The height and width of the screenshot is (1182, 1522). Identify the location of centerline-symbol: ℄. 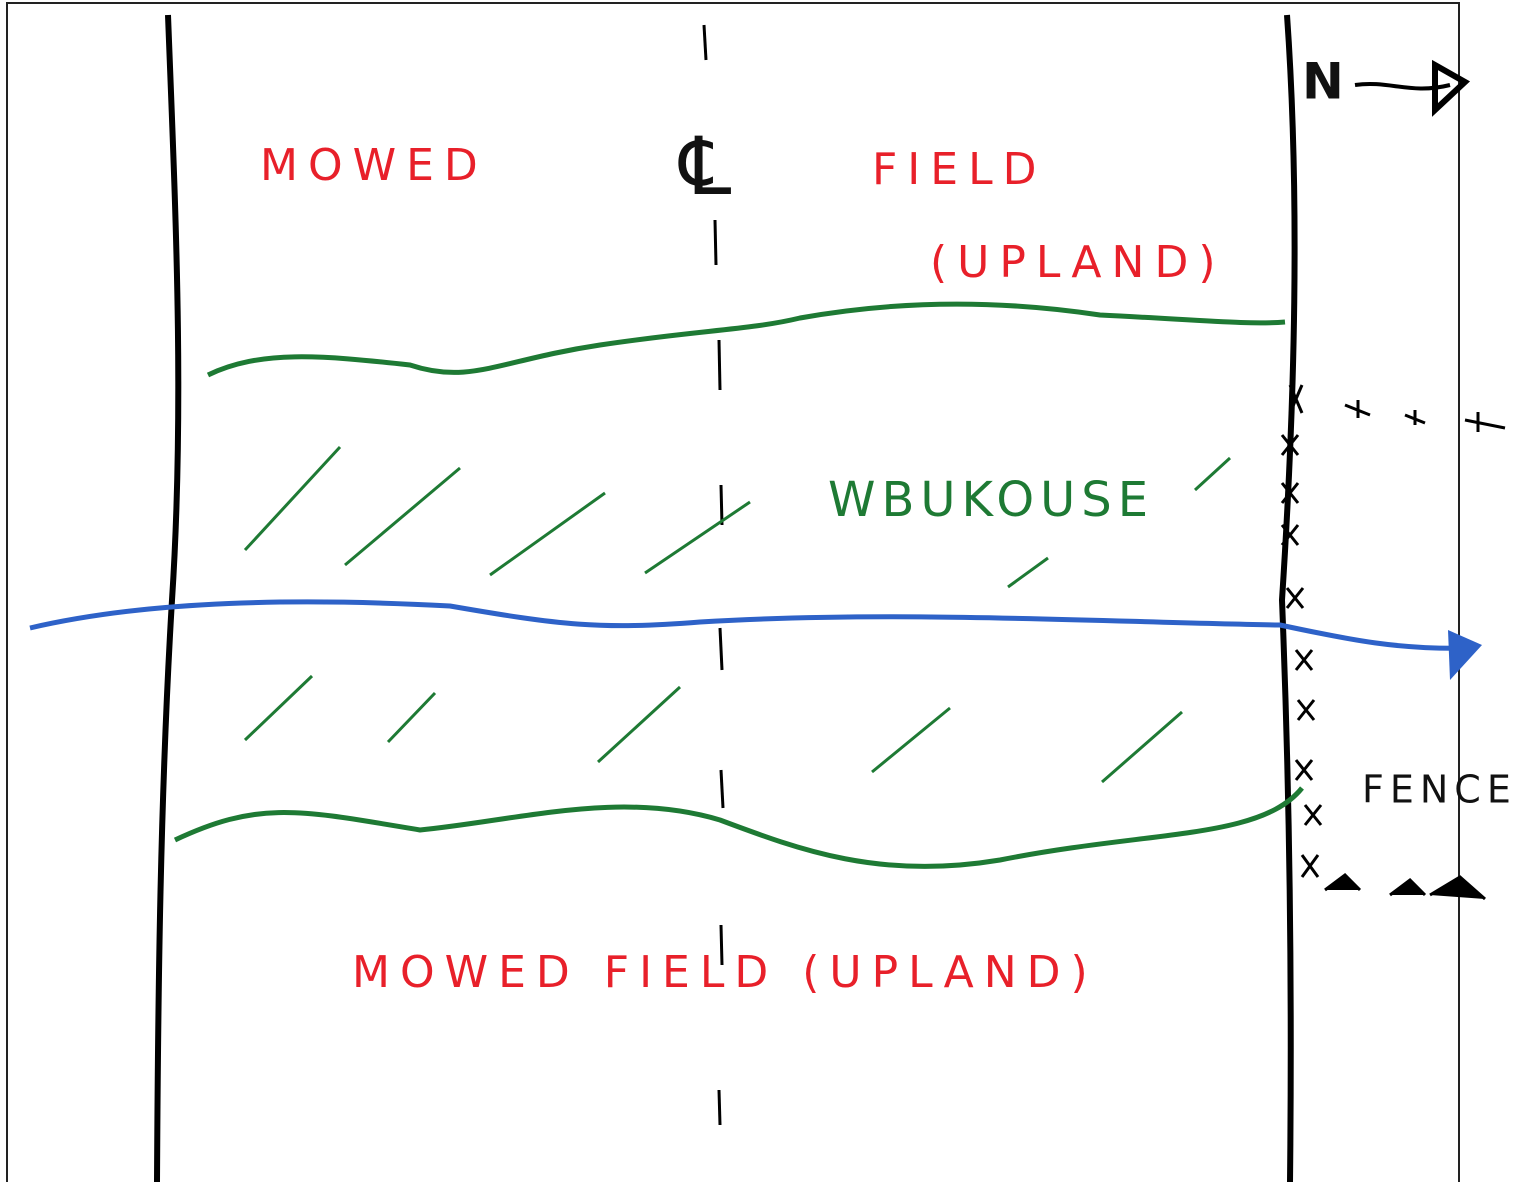
(705, 166).